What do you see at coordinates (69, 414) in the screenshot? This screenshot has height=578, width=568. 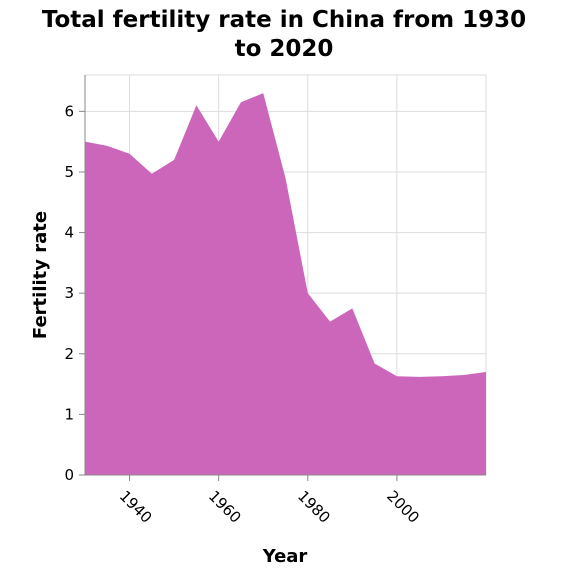 I see `y-tick-label: 1` at bounding box center [69, 414].